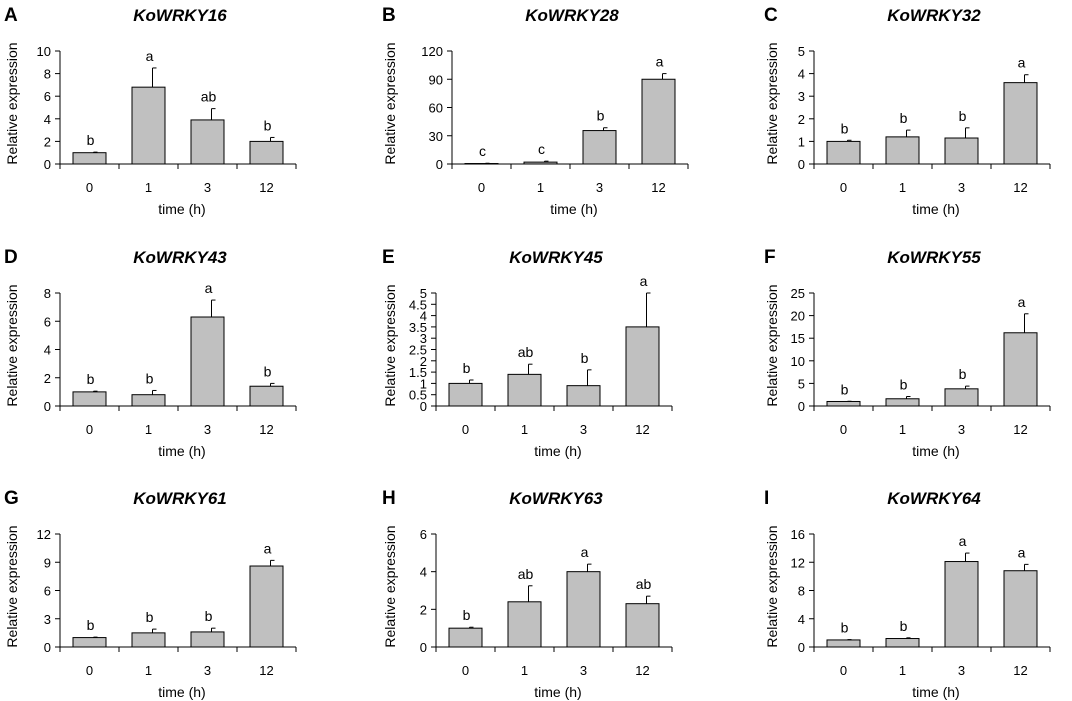  What do you see at coordinates (801, 51) in the screenshot?
I see `y-tick-label: 5` at bounding box center [801, 51].